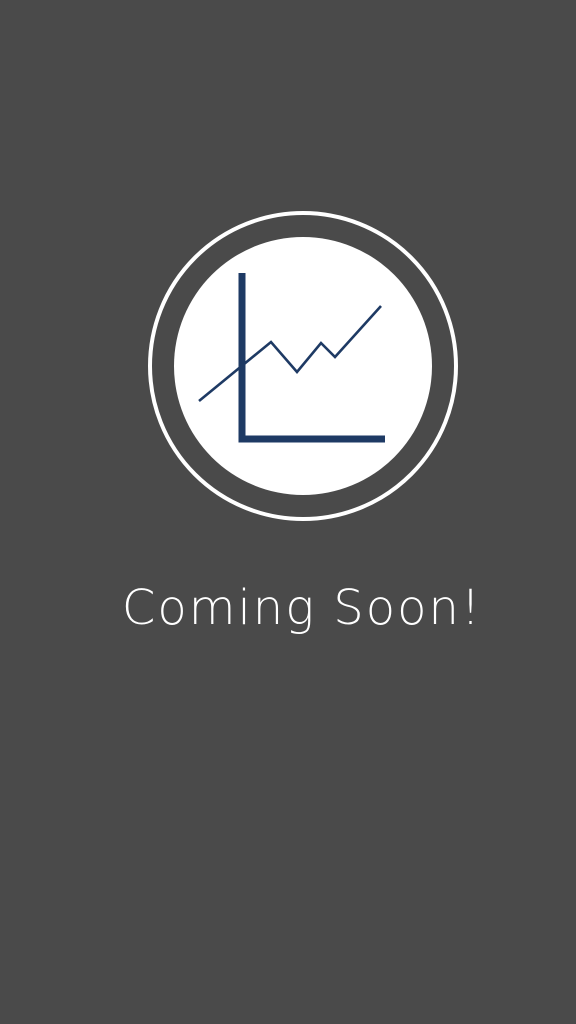  Describe the element at coordinates (290, 354) in the screenshot. I see `trend-line-icon` at that location.